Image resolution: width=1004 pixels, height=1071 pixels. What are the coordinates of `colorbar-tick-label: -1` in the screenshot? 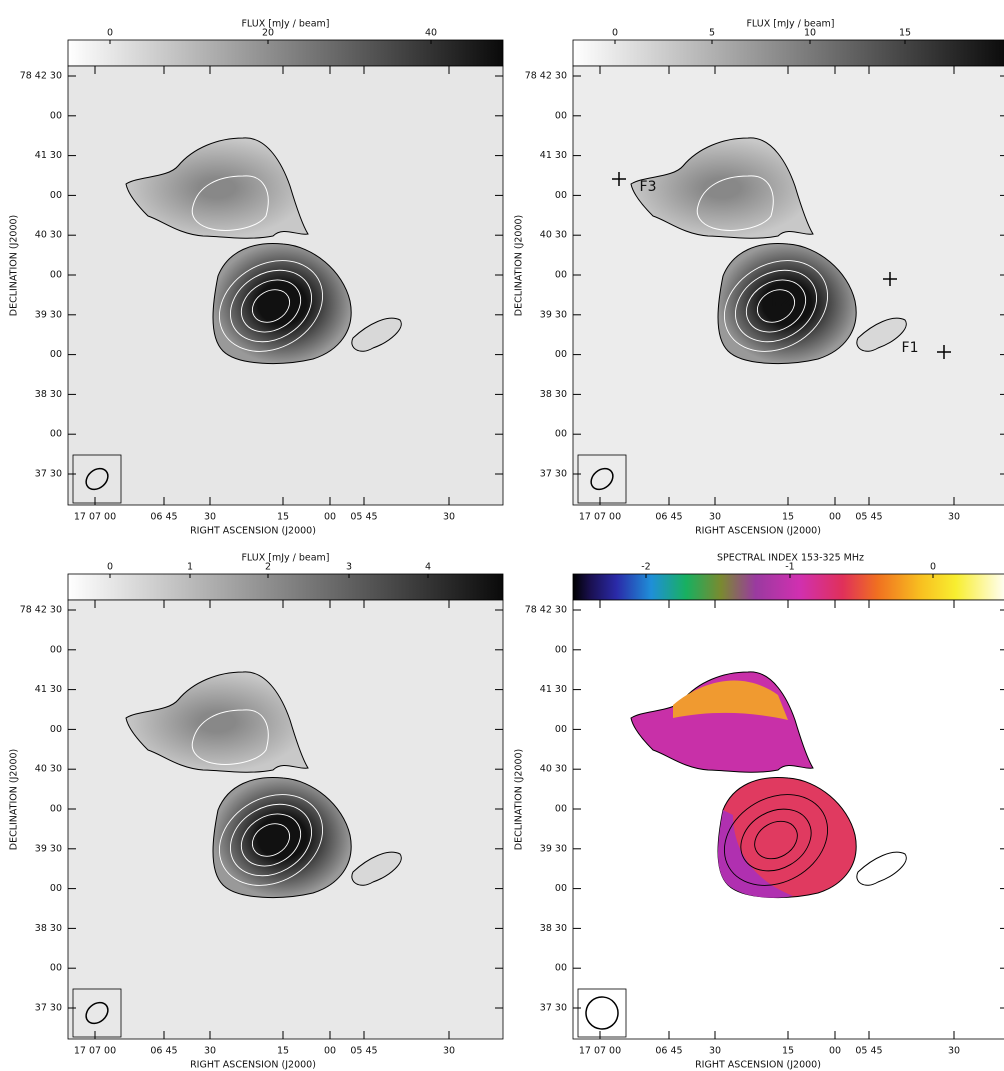 It's located at (789, 567).